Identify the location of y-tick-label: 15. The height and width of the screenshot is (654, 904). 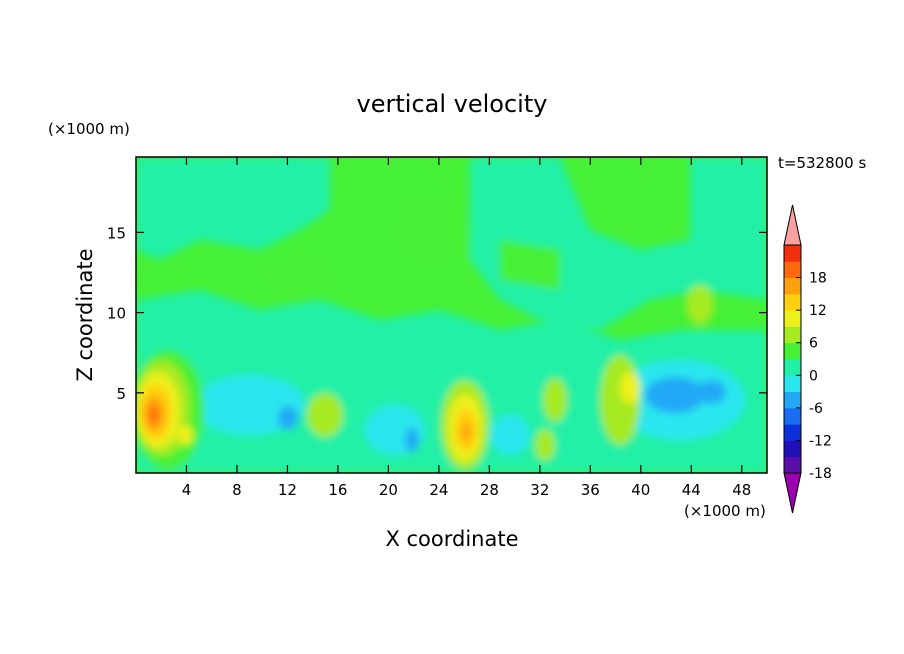
(116, 233).